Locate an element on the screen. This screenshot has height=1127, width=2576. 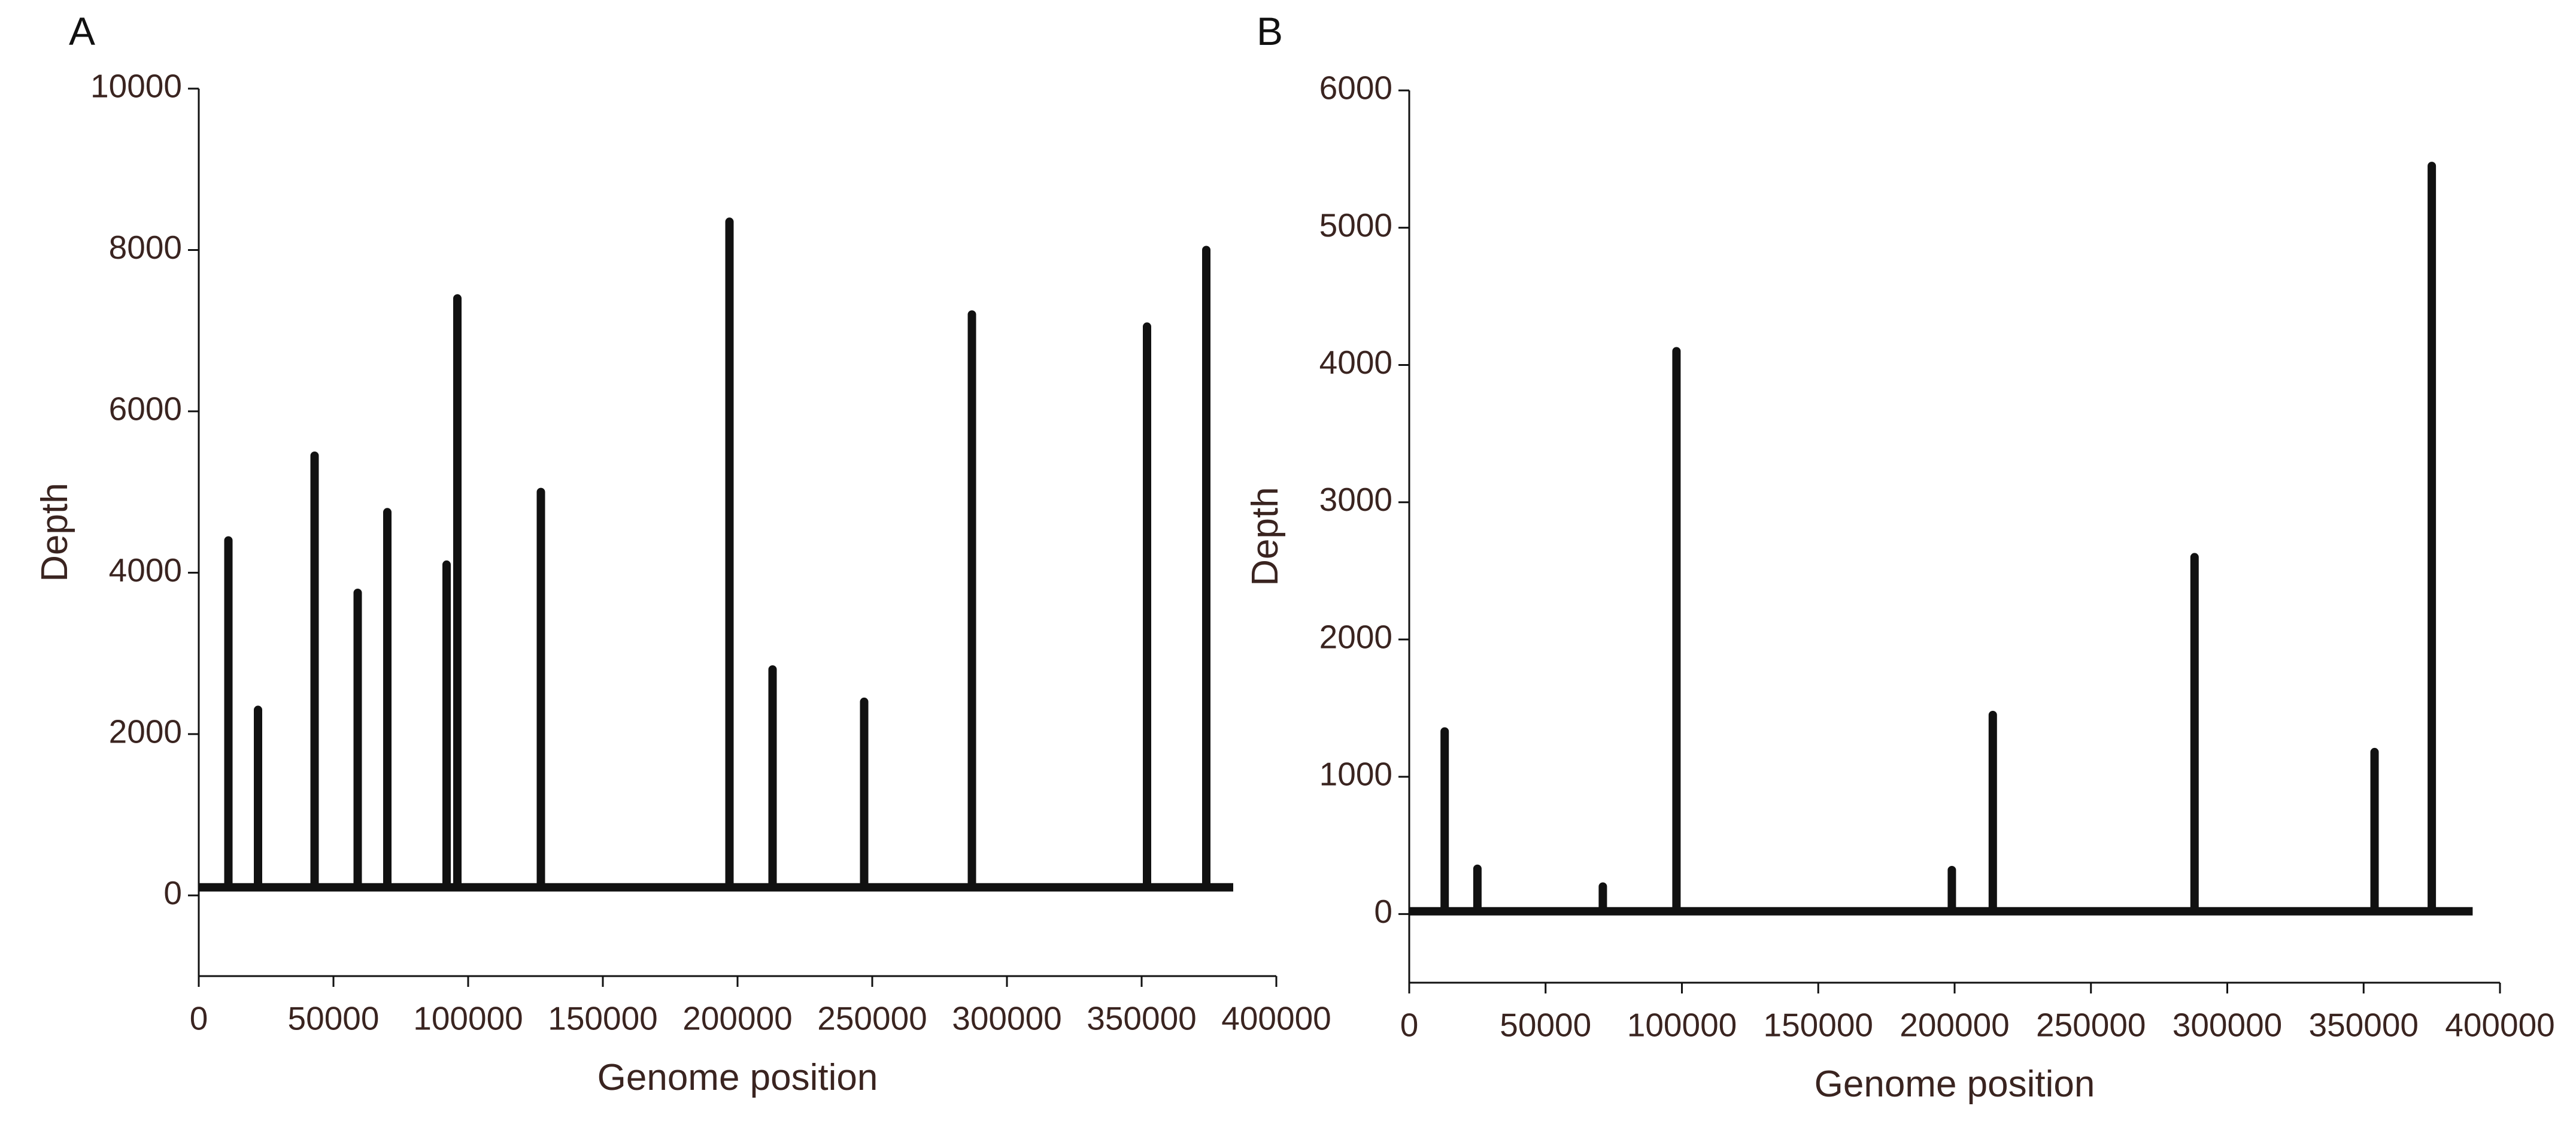
y-tick-label: 5000 is located at coordinates (1355, 225).